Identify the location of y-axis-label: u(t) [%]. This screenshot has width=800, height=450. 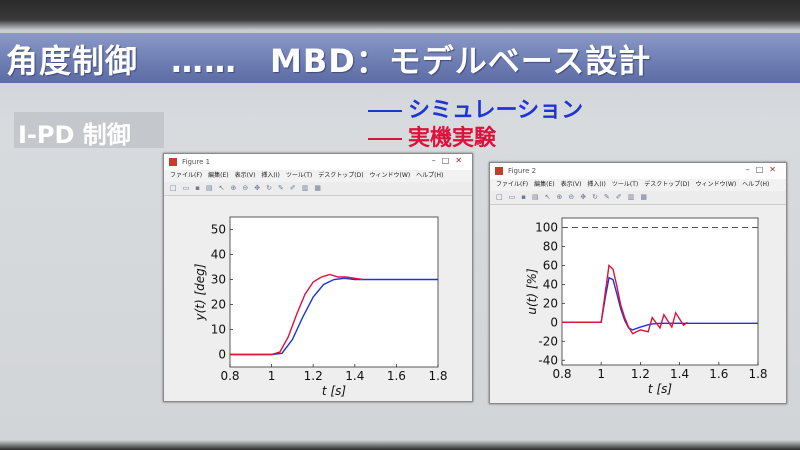
(532, 291).